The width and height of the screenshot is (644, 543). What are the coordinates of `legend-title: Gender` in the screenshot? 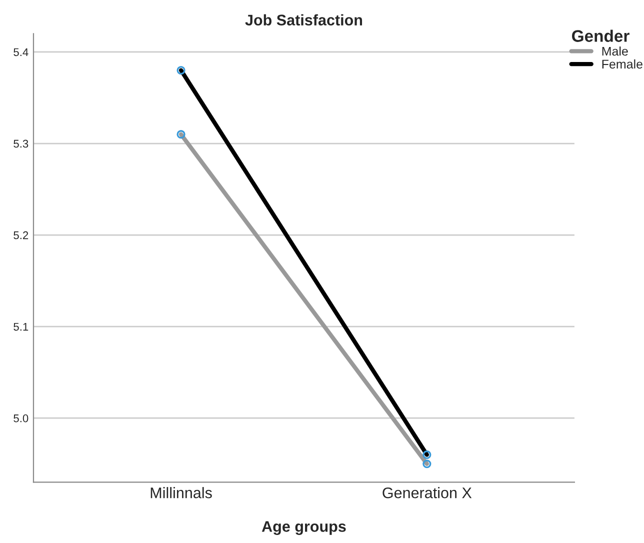 It's located at (601, 36).